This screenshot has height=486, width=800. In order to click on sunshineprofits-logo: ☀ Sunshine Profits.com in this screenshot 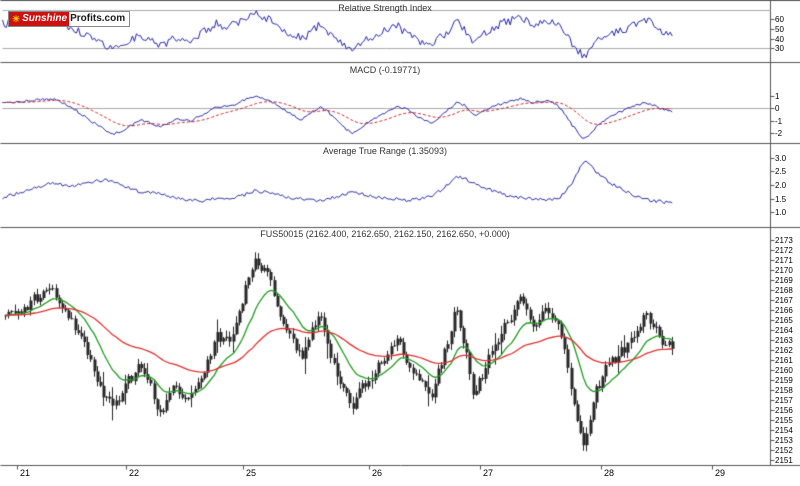, I will do `click(69, 19)`.